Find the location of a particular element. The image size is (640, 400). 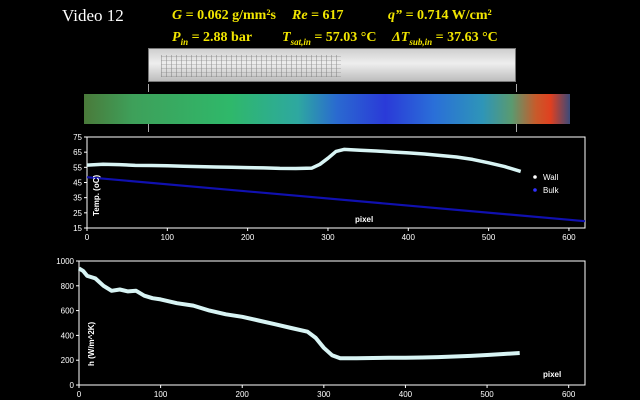

y-tick-label: 0 is located at coordinates (72, 385).